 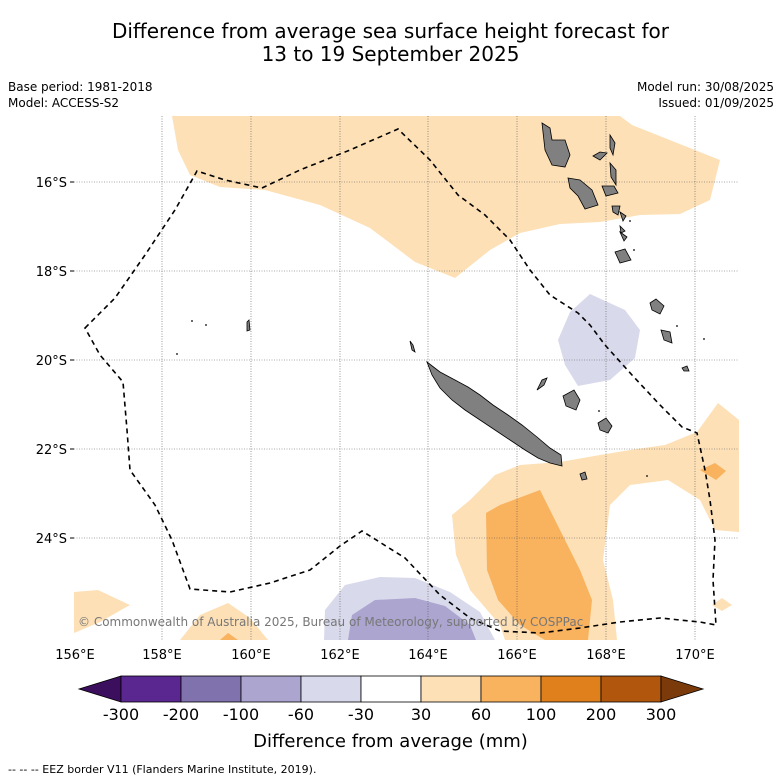 What do you see at coordinates (623, 236) in the screenshot?
I see `land-erromango` at bounding box center [623, 236].